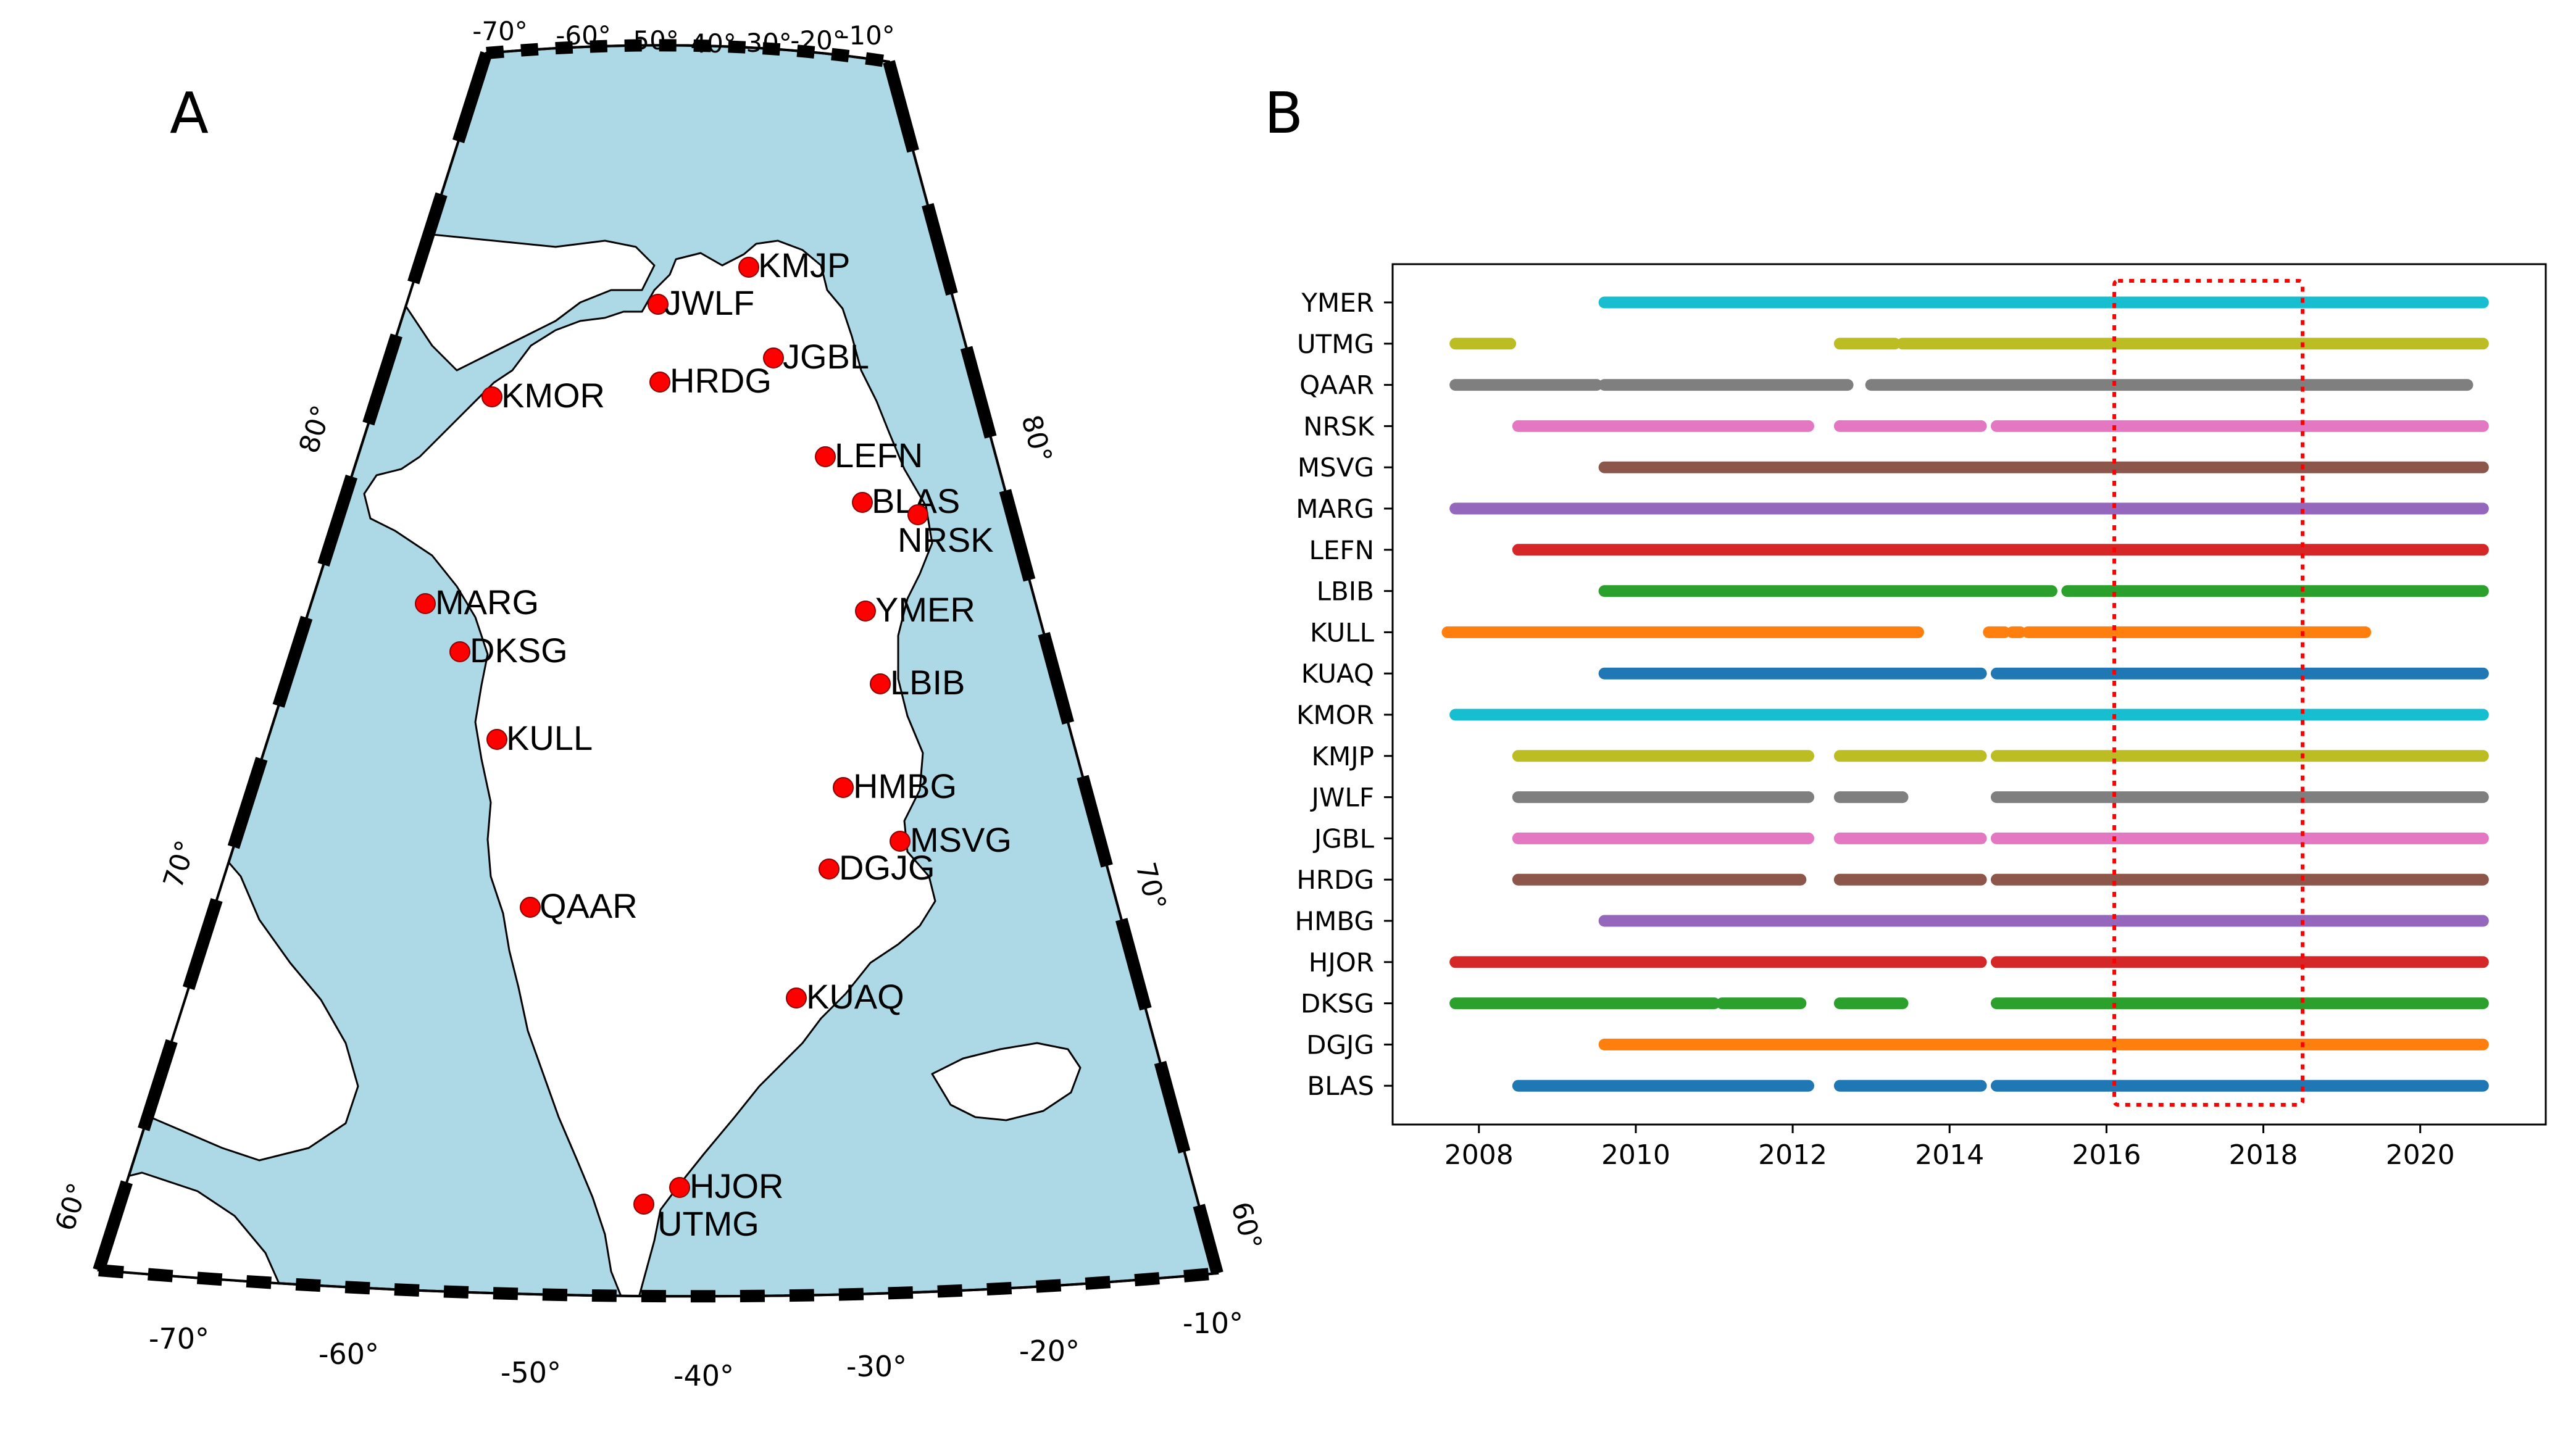 This screenshot has height=1443, width=2576. Describe the element at coordinates (487, 602) in the screenshot. I see `station-label: MARG` at that location.